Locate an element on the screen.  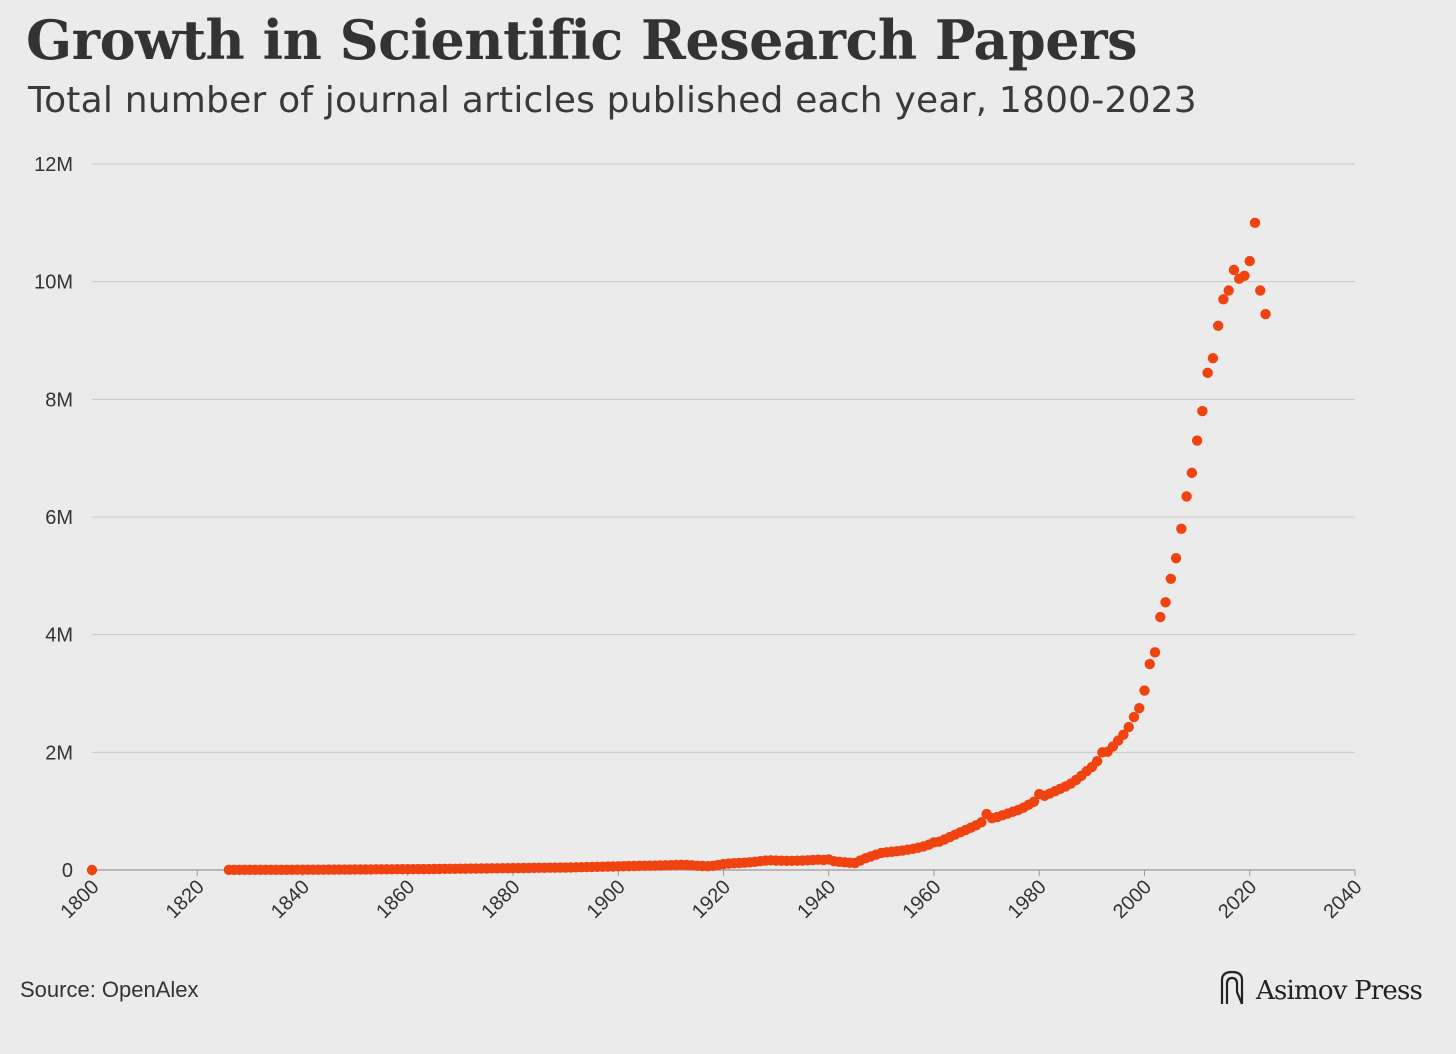
y-tick-label: 8M is located at coordinates (59, 400).